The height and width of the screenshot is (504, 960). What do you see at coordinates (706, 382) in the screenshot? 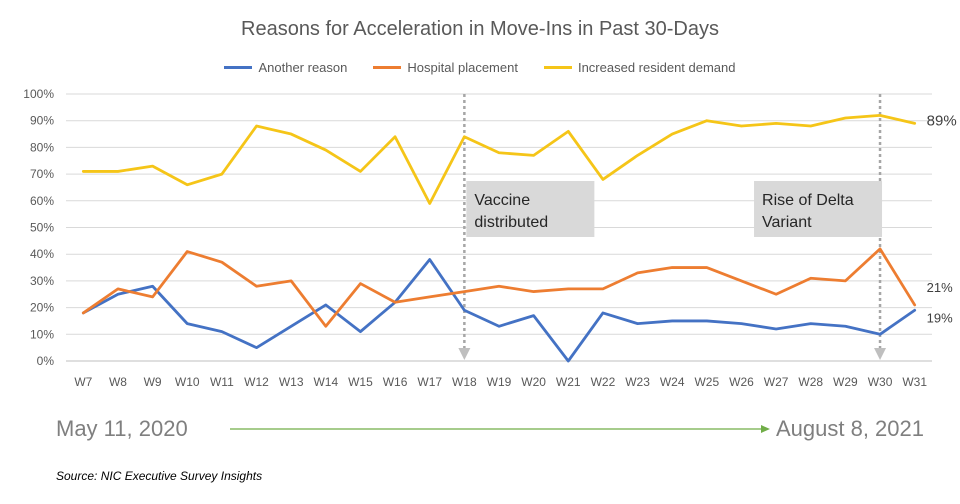
I see `x-tick-label: W25` at bounding box center [706, 382].